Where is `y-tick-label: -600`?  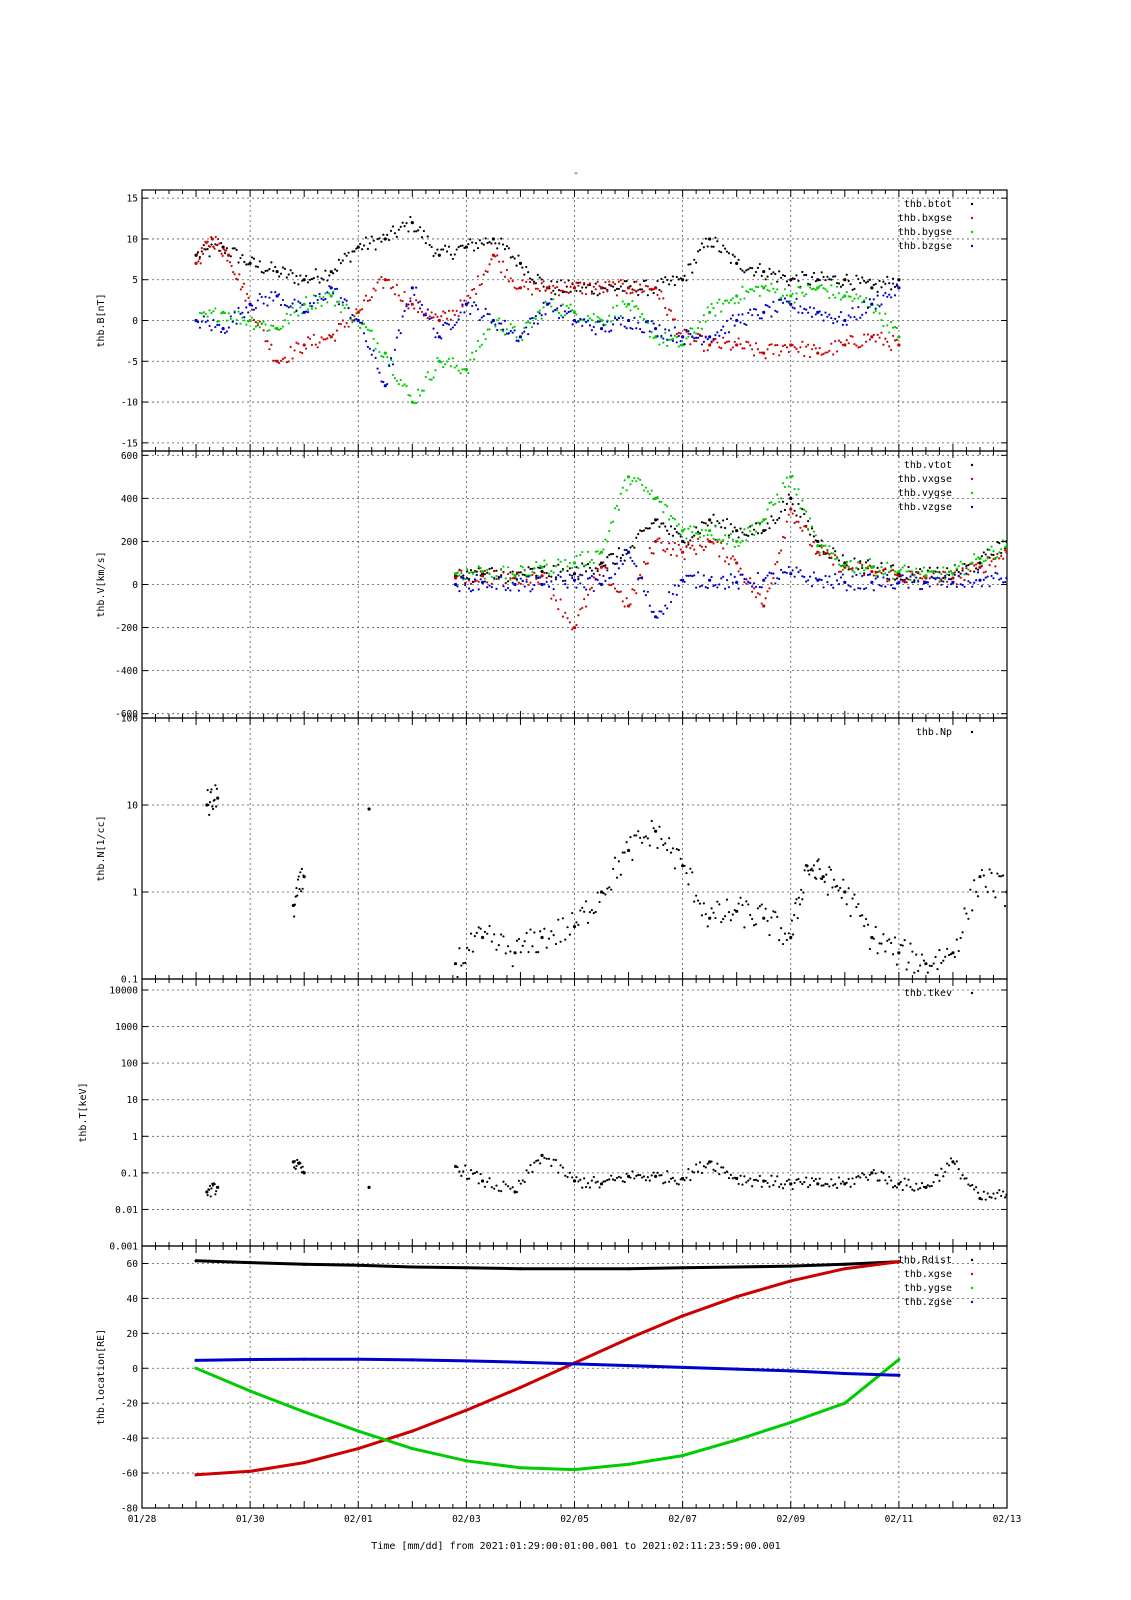 y-tick-label: -600 is located at coordinates (126, 714).